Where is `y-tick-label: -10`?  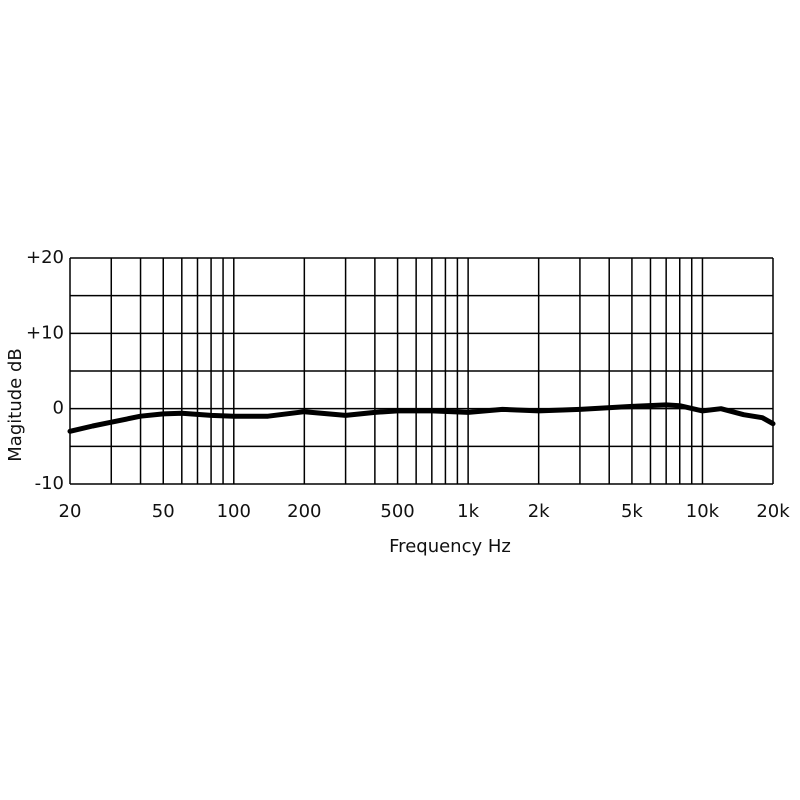 y-tick-label: -10 is located at coordinates (49, 483).